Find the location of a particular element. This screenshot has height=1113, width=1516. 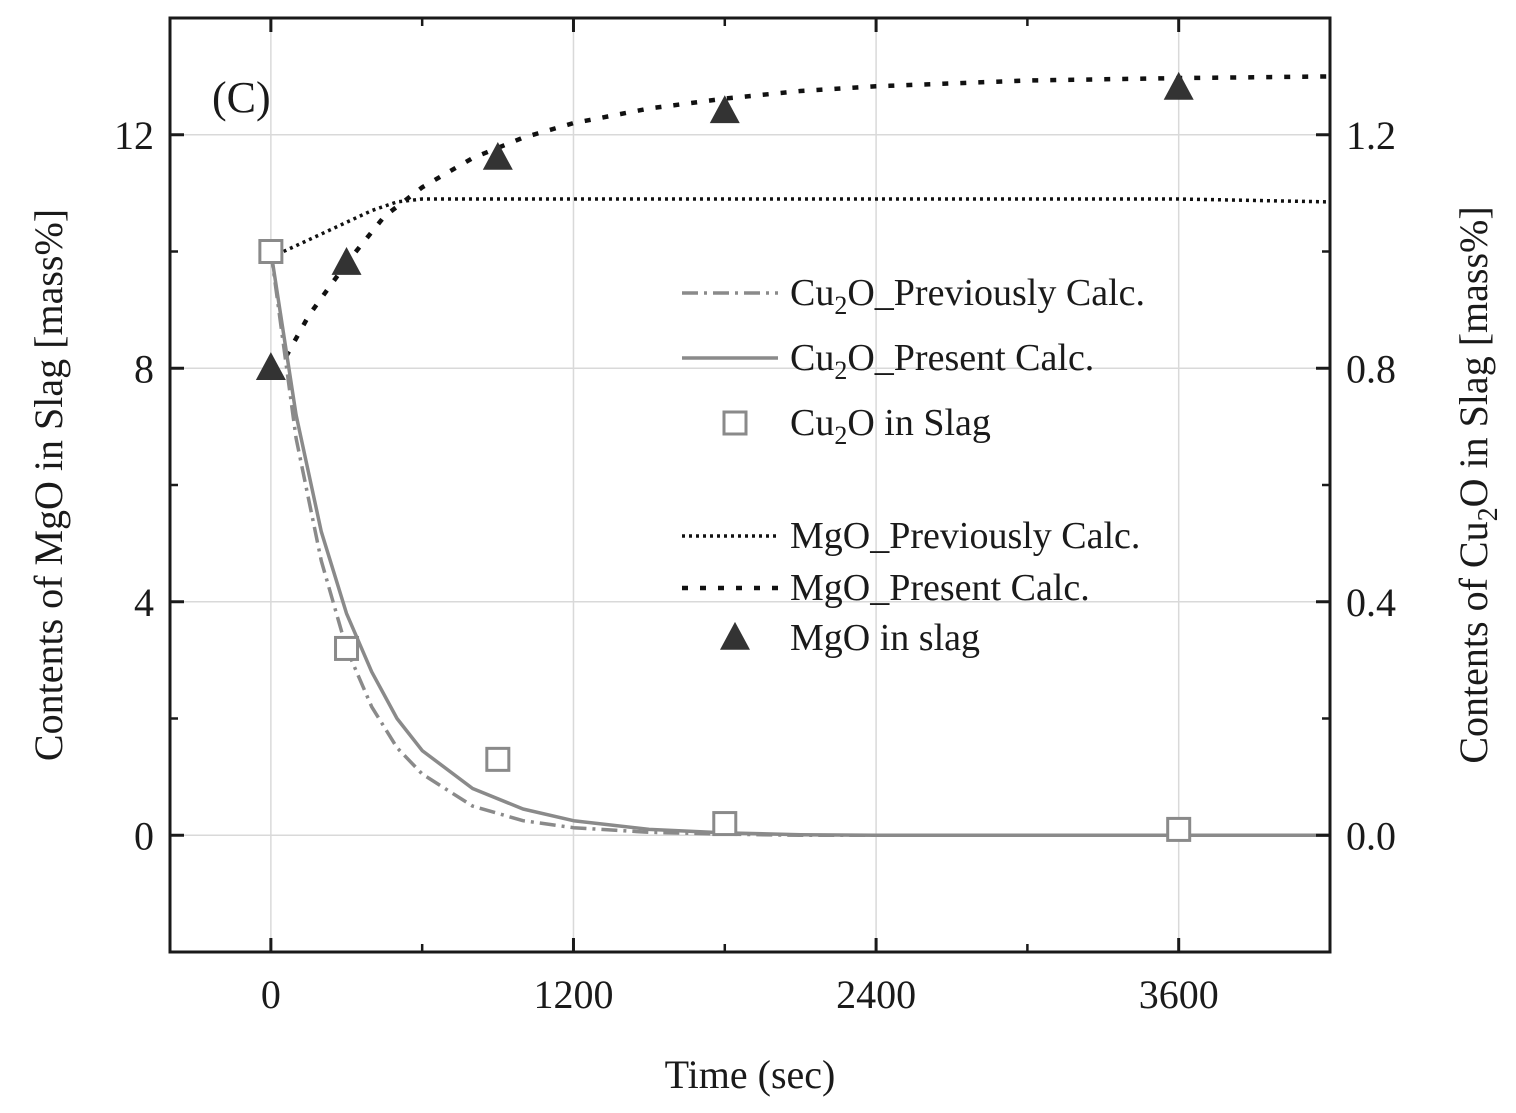

legend-entry-mgo-slag: MgO in slag is located at coordinates (850, 638).